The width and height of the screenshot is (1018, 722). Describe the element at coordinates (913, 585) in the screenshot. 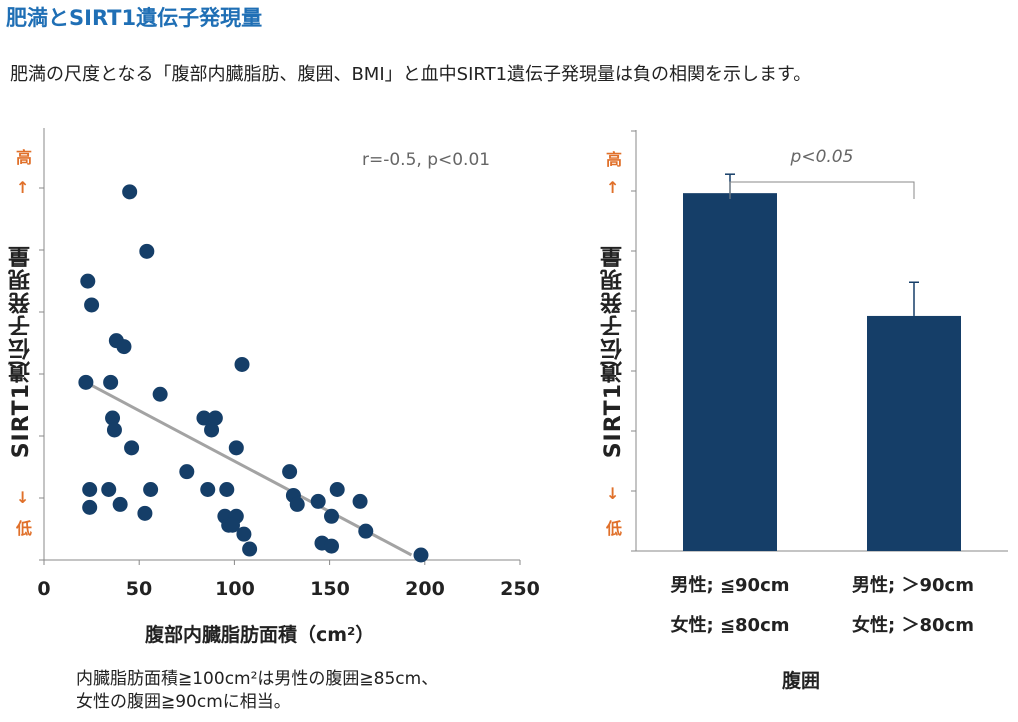

I see `bar-category-2-line-1: 男性; ＞90cm` at that location.